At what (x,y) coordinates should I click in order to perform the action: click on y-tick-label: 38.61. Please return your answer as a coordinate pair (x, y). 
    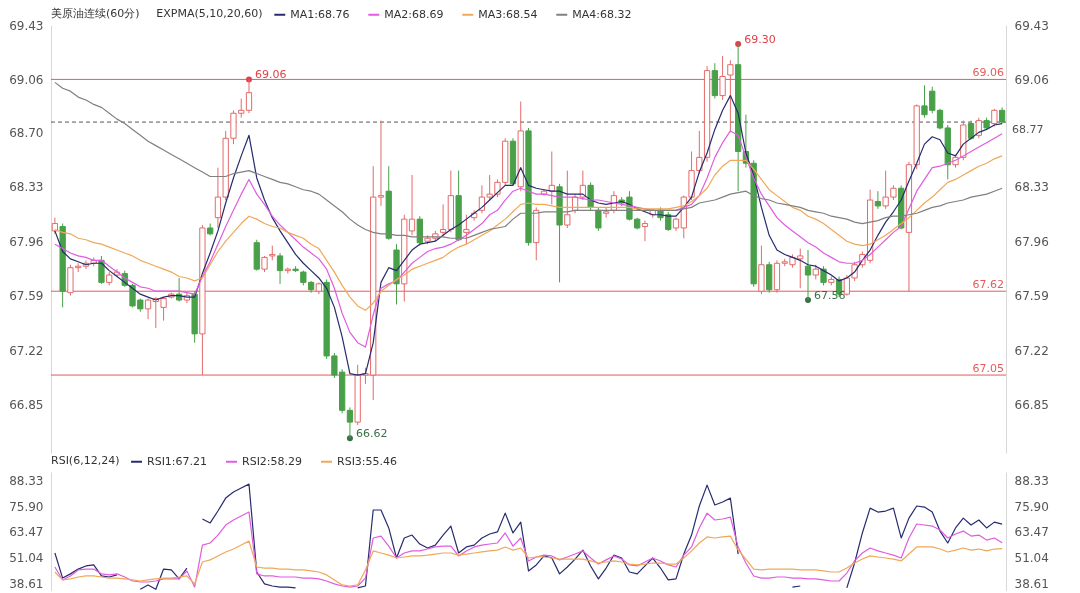
    Looking at the image, I should click on (26, 584).